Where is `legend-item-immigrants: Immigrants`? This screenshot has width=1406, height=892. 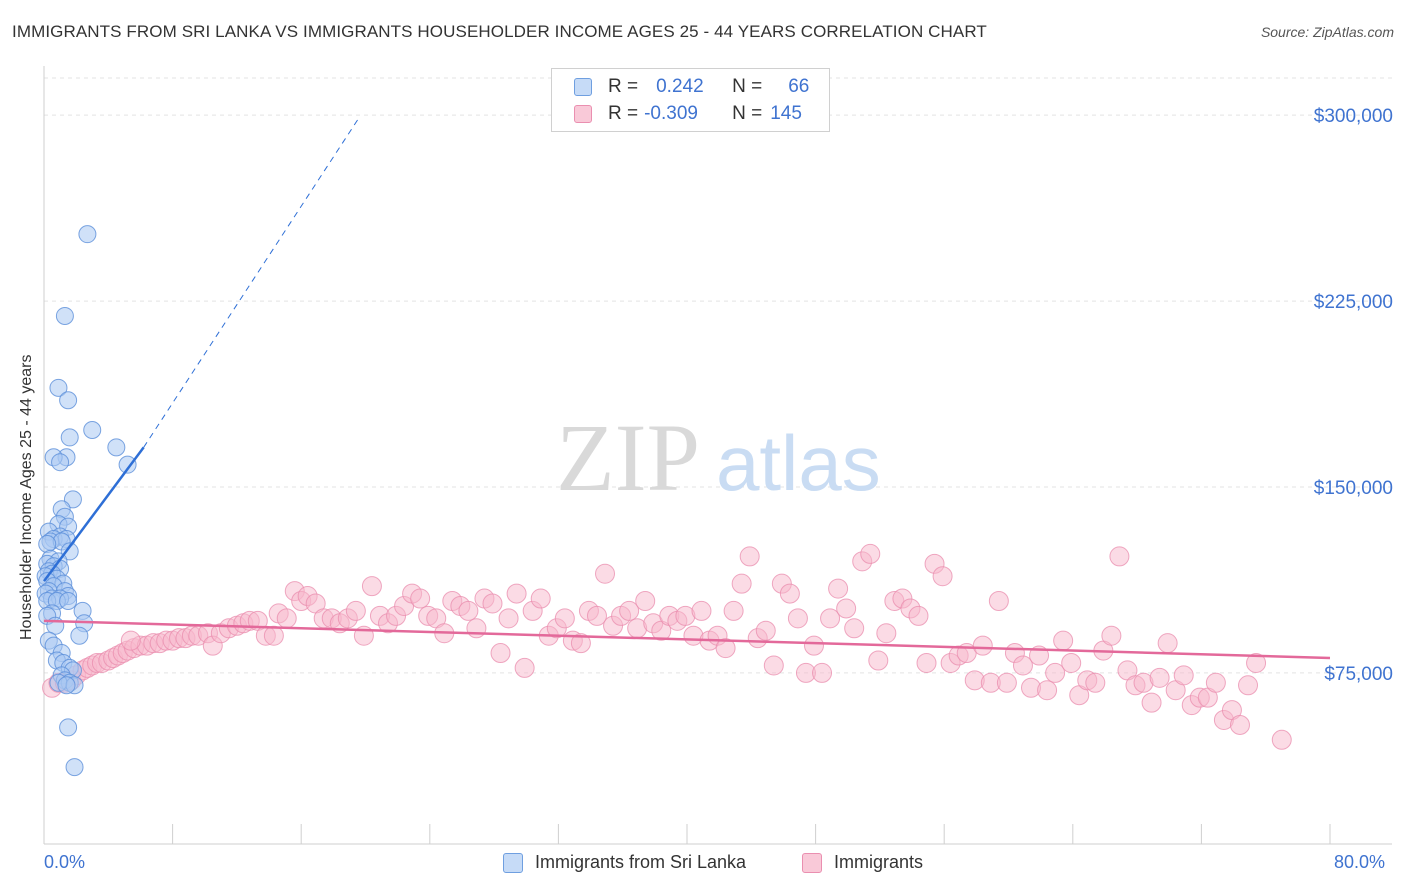 legend-item-immigrants: Immigrants is located at coordinates (862, 862).